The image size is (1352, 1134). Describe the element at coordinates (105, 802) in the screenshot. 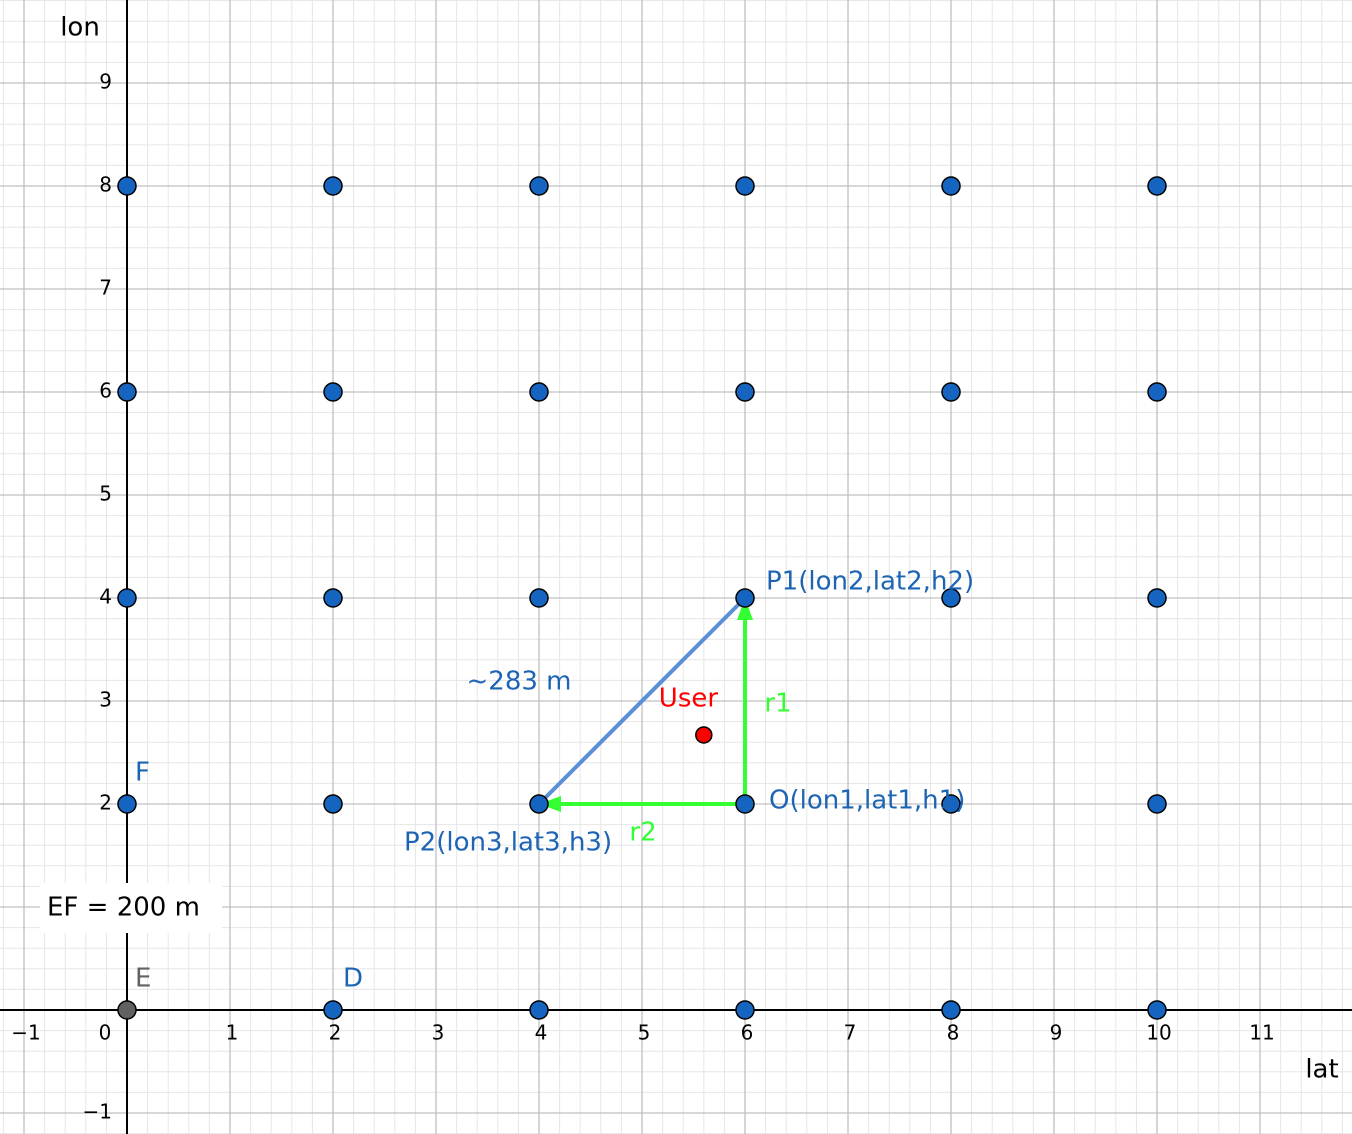

I see `y-tick-label: 2` at that location.